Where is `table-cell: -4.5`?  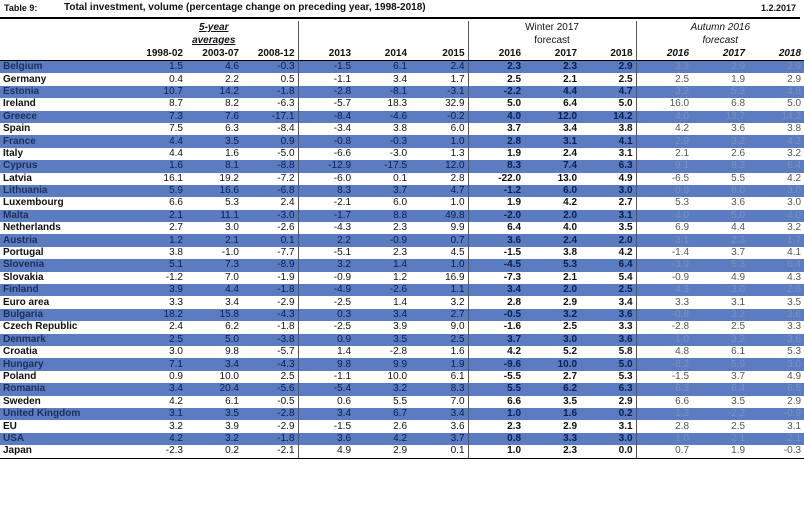 table-cell: -4.5 is located at coordinates (496, 265).